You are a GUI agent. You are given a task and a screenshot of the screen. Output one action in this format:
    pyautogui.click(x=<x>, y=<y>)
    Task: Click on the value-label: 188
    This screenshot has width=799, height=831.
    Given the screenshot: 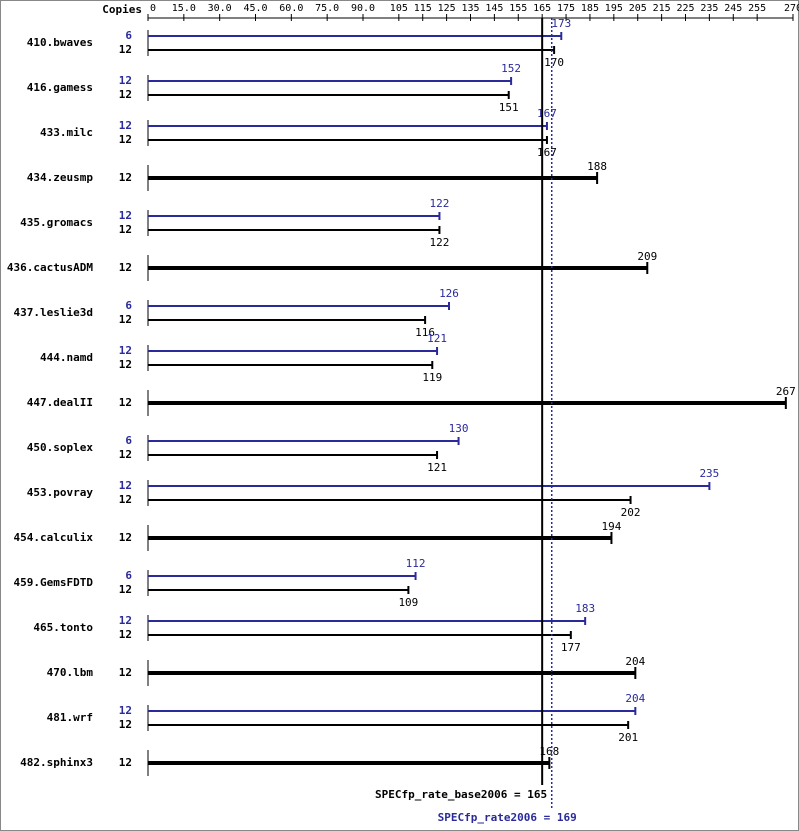 What is the action you would take?
    pyautogui.click(x=597, y=166)
    